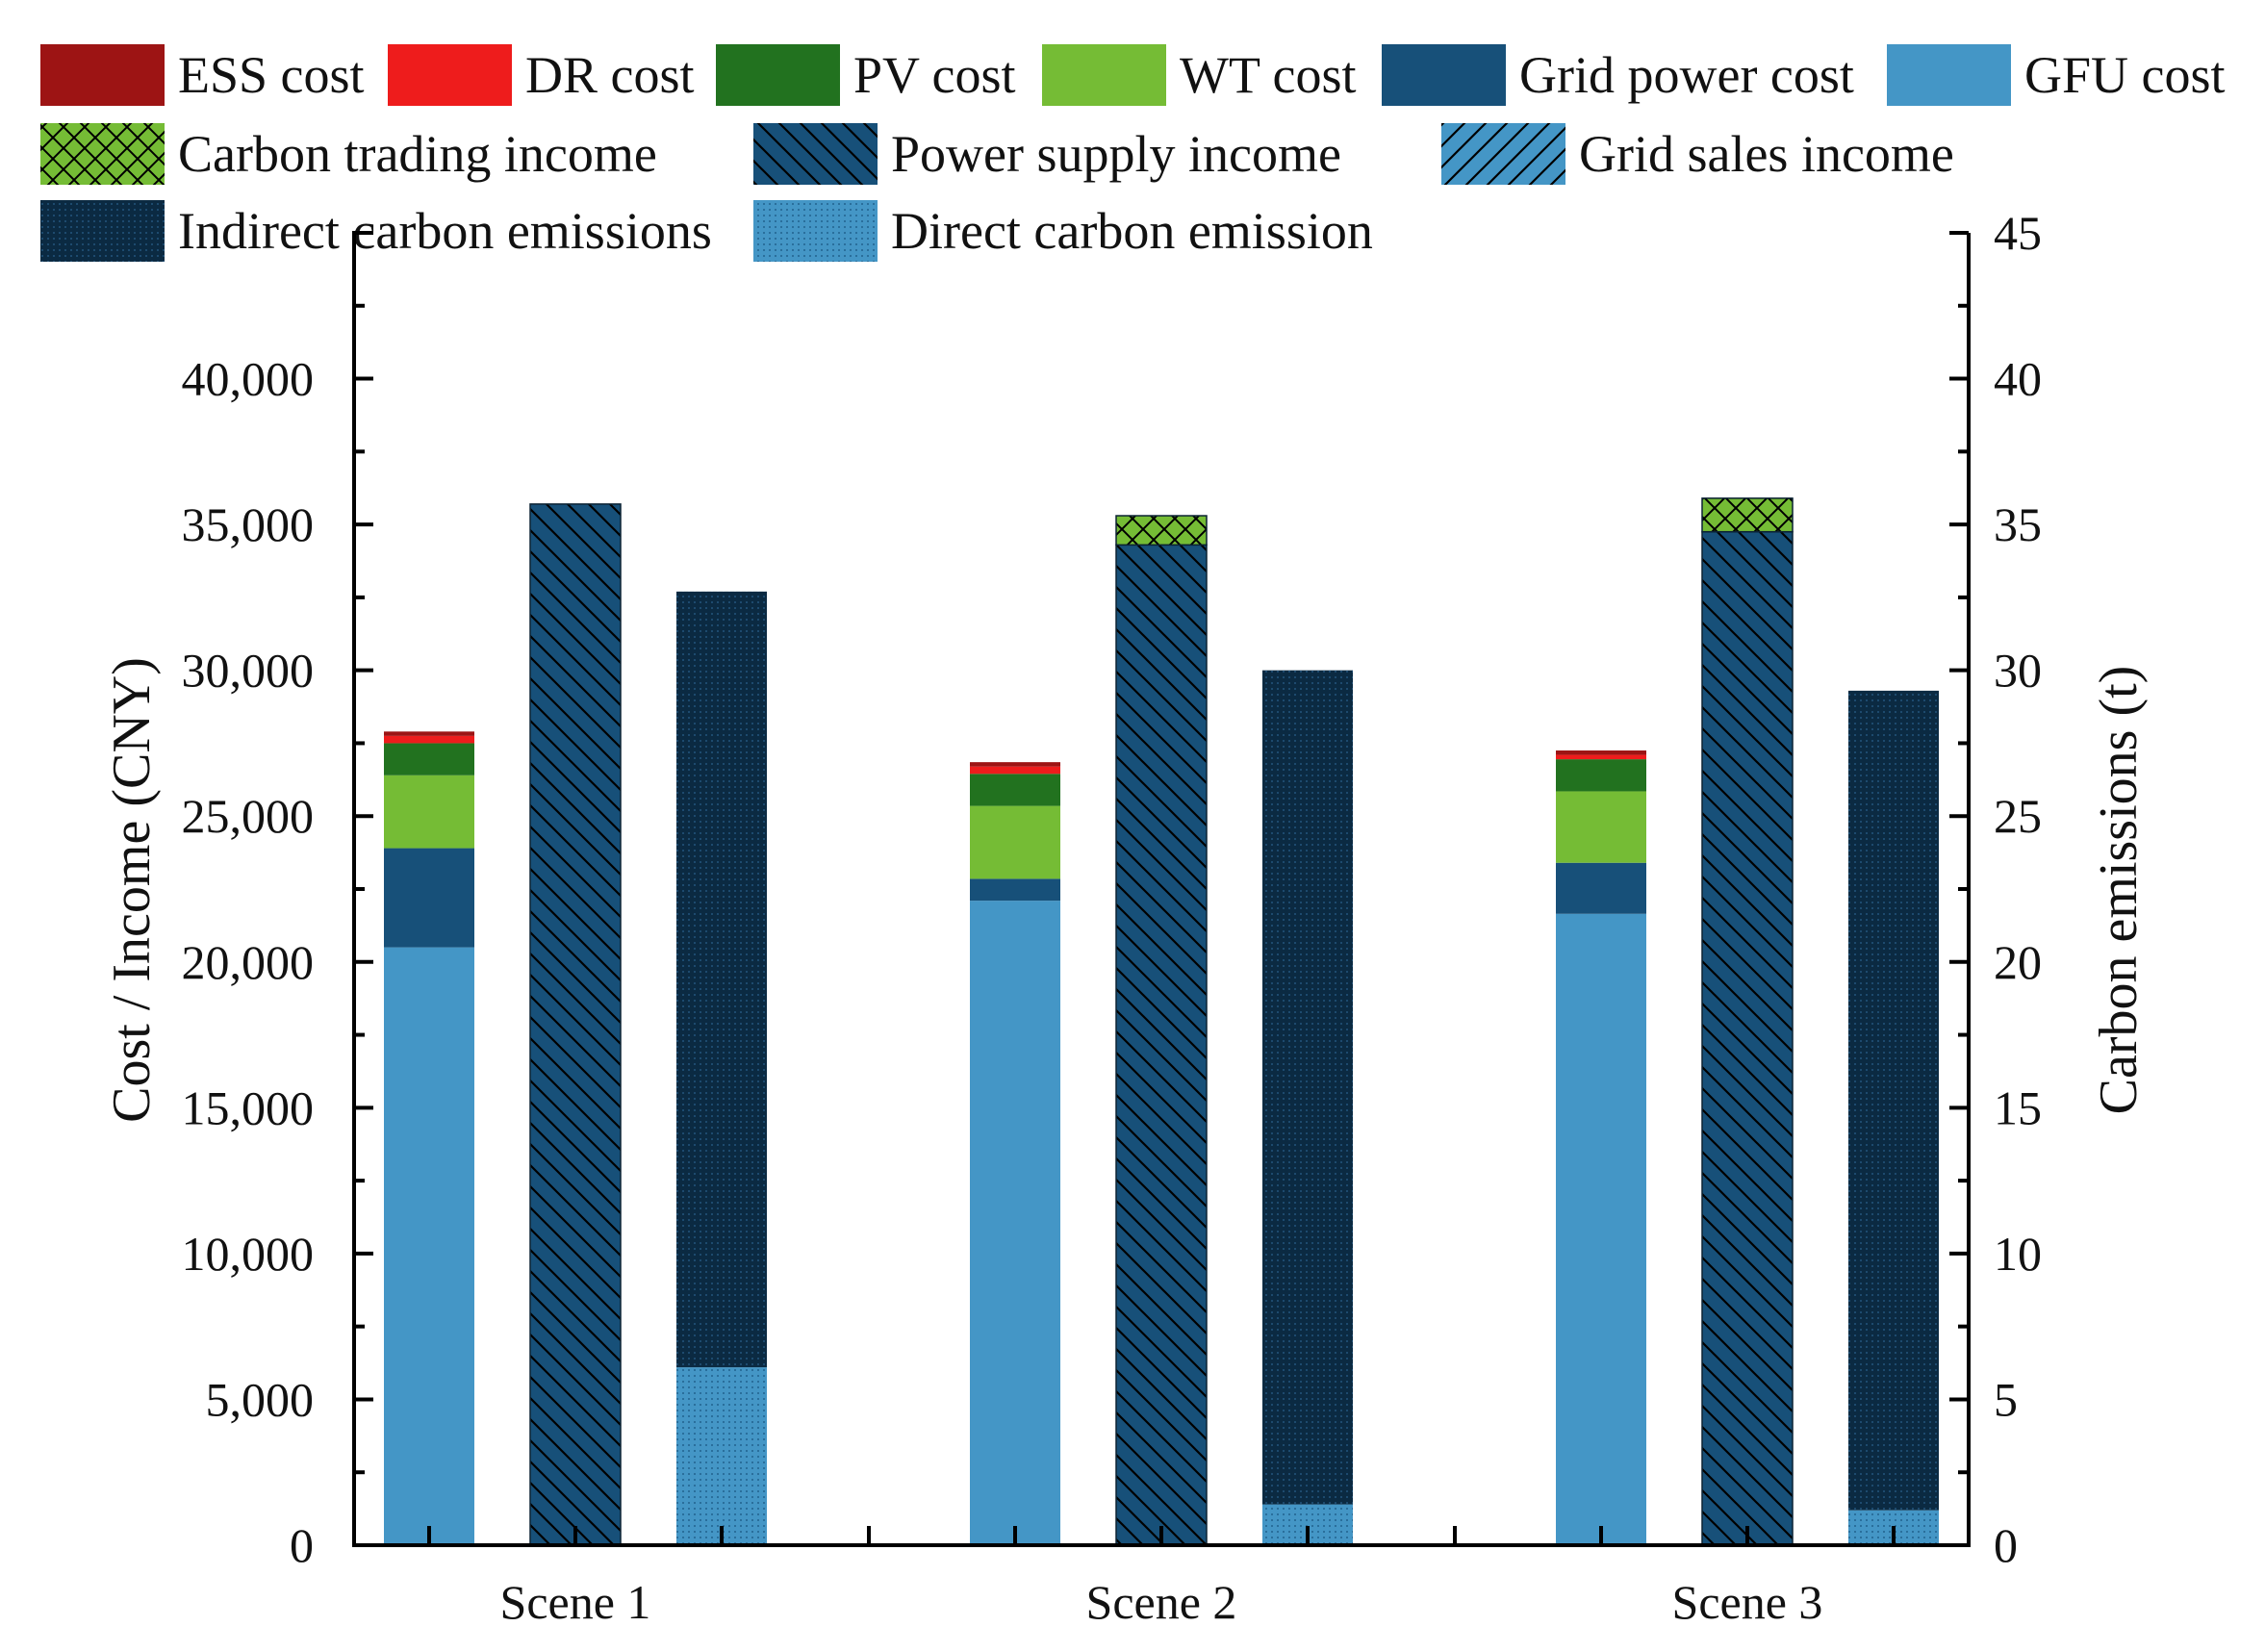  Describe the element at coordinates (450, 75) in the screenshot. I see `legend-swatch-dr-cost` at that location.